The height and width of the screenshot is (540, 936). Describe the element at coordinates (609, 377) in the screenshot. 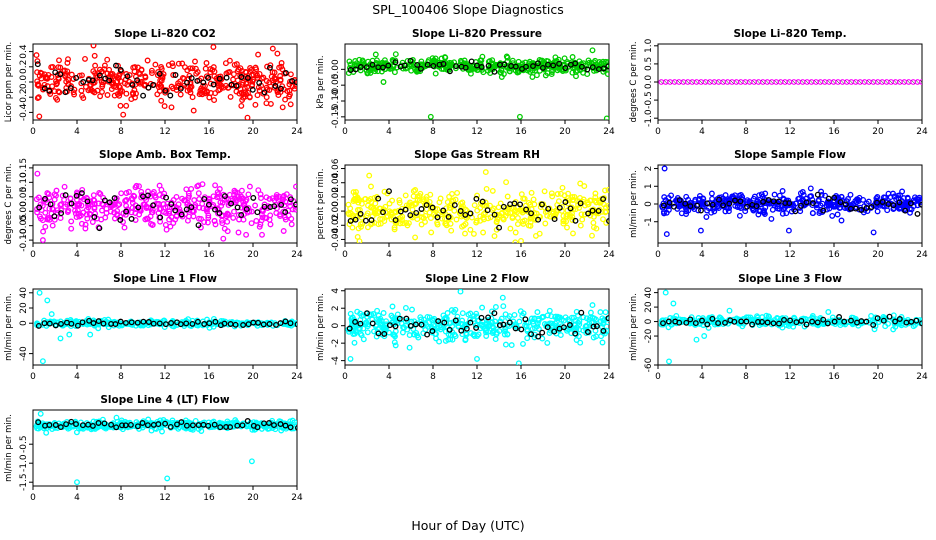

I see `x-tick-label: 24` at that location.